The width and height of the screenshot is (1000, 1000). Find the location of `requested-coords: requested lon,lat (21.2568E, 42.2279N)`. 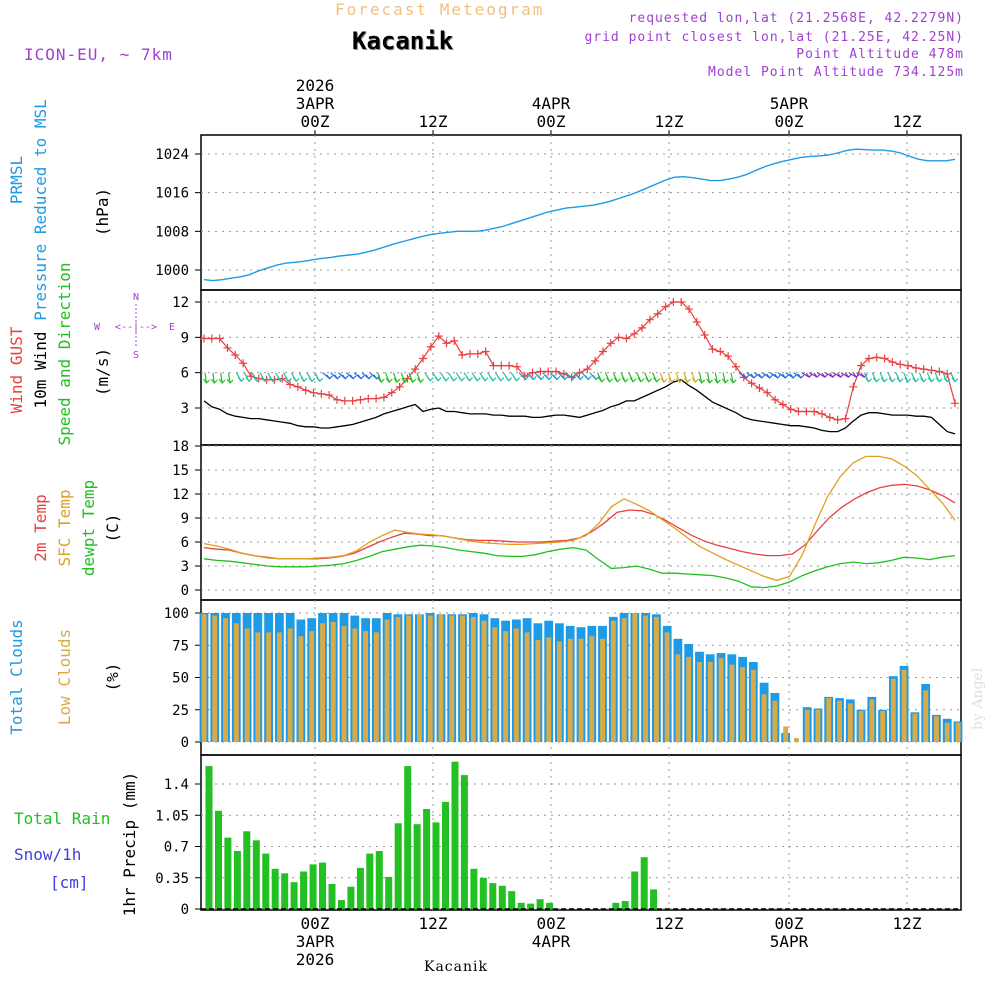

requested-coords: requested lon,lat (21.2568E, 42.2279N) is located at coordinates (796, 18).